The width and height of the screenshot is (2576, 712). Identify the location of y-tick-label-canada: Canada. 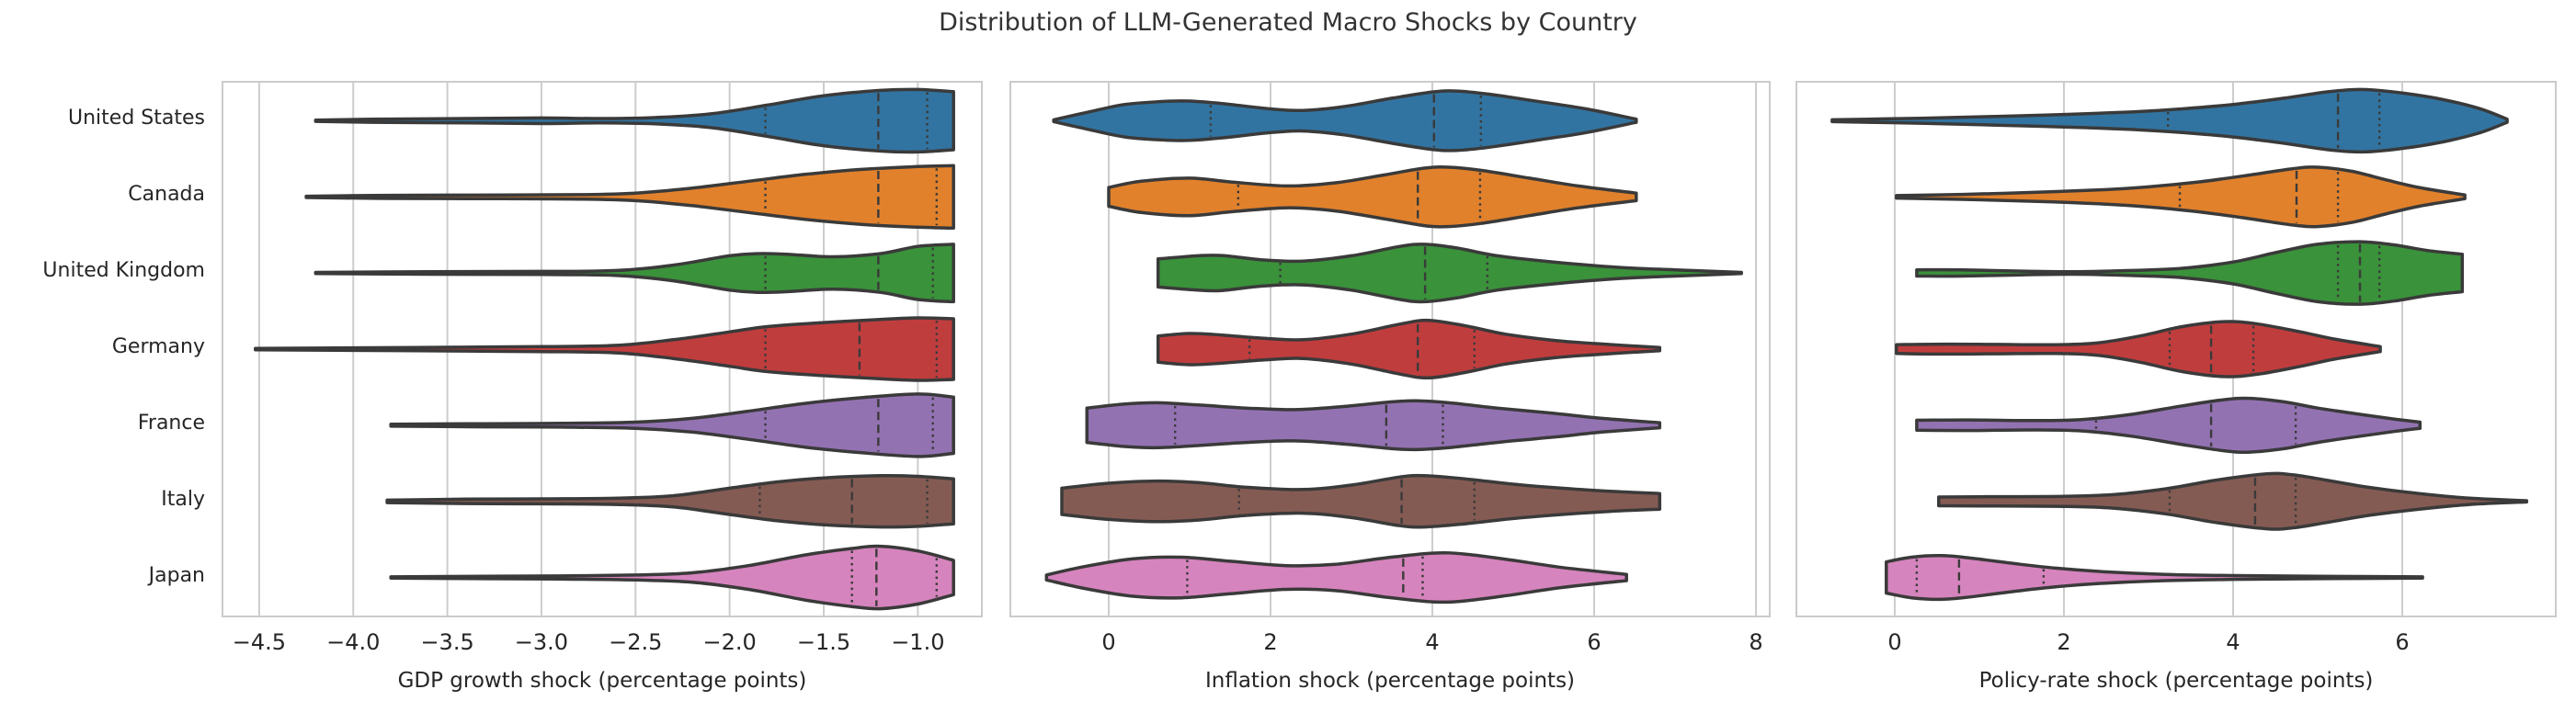
(166, 195).